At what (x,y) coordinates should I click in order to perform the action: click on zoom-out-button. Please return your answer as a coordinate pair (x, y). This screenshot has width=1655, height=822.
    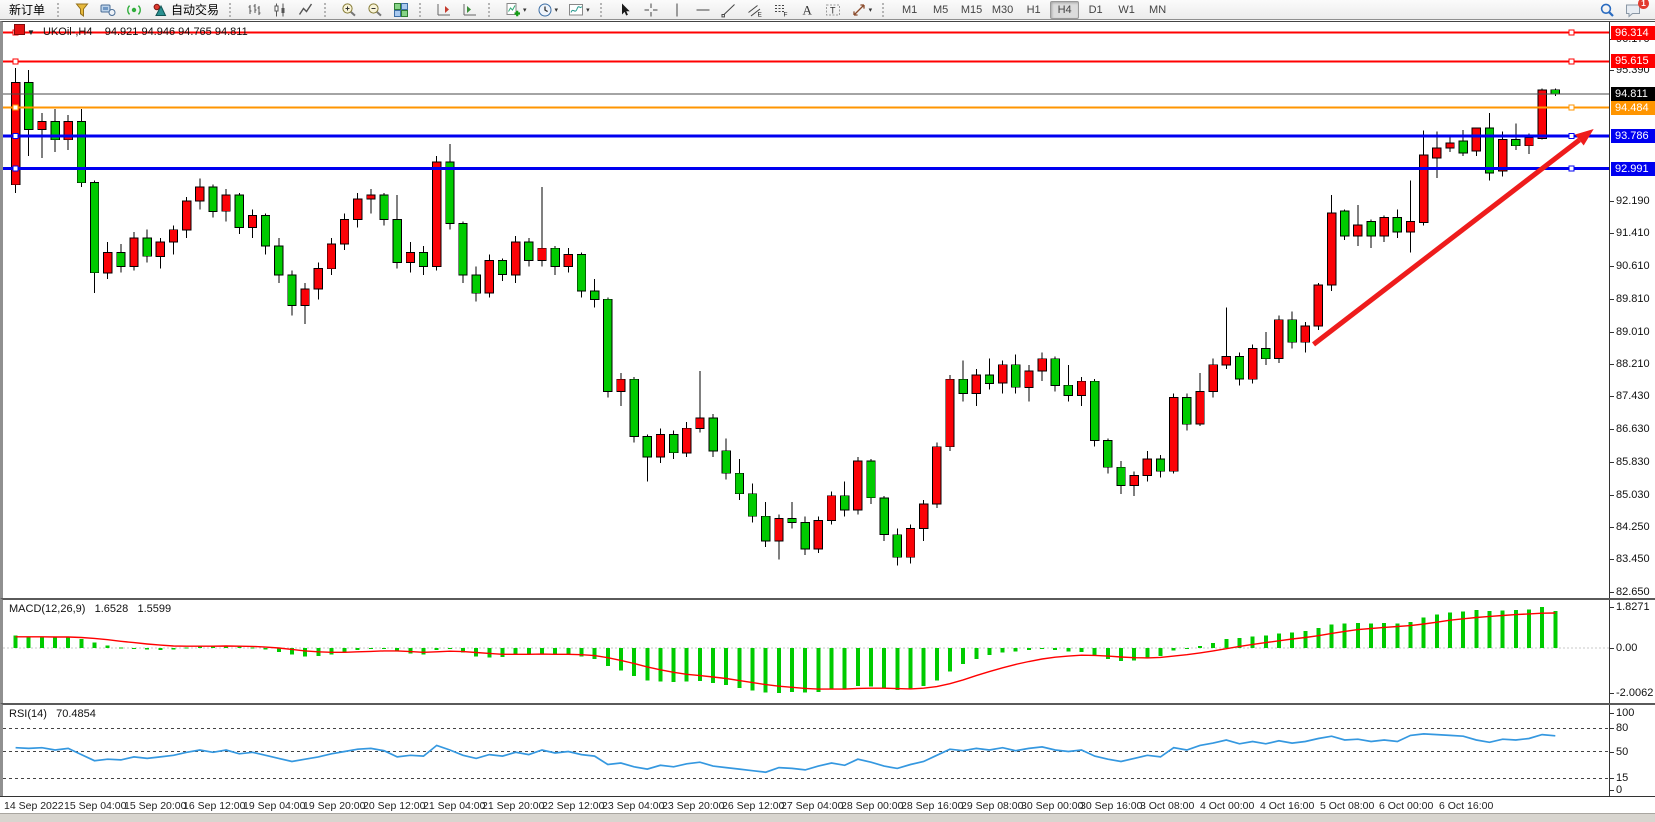
    Looking at the image, I should click on (375, 10).